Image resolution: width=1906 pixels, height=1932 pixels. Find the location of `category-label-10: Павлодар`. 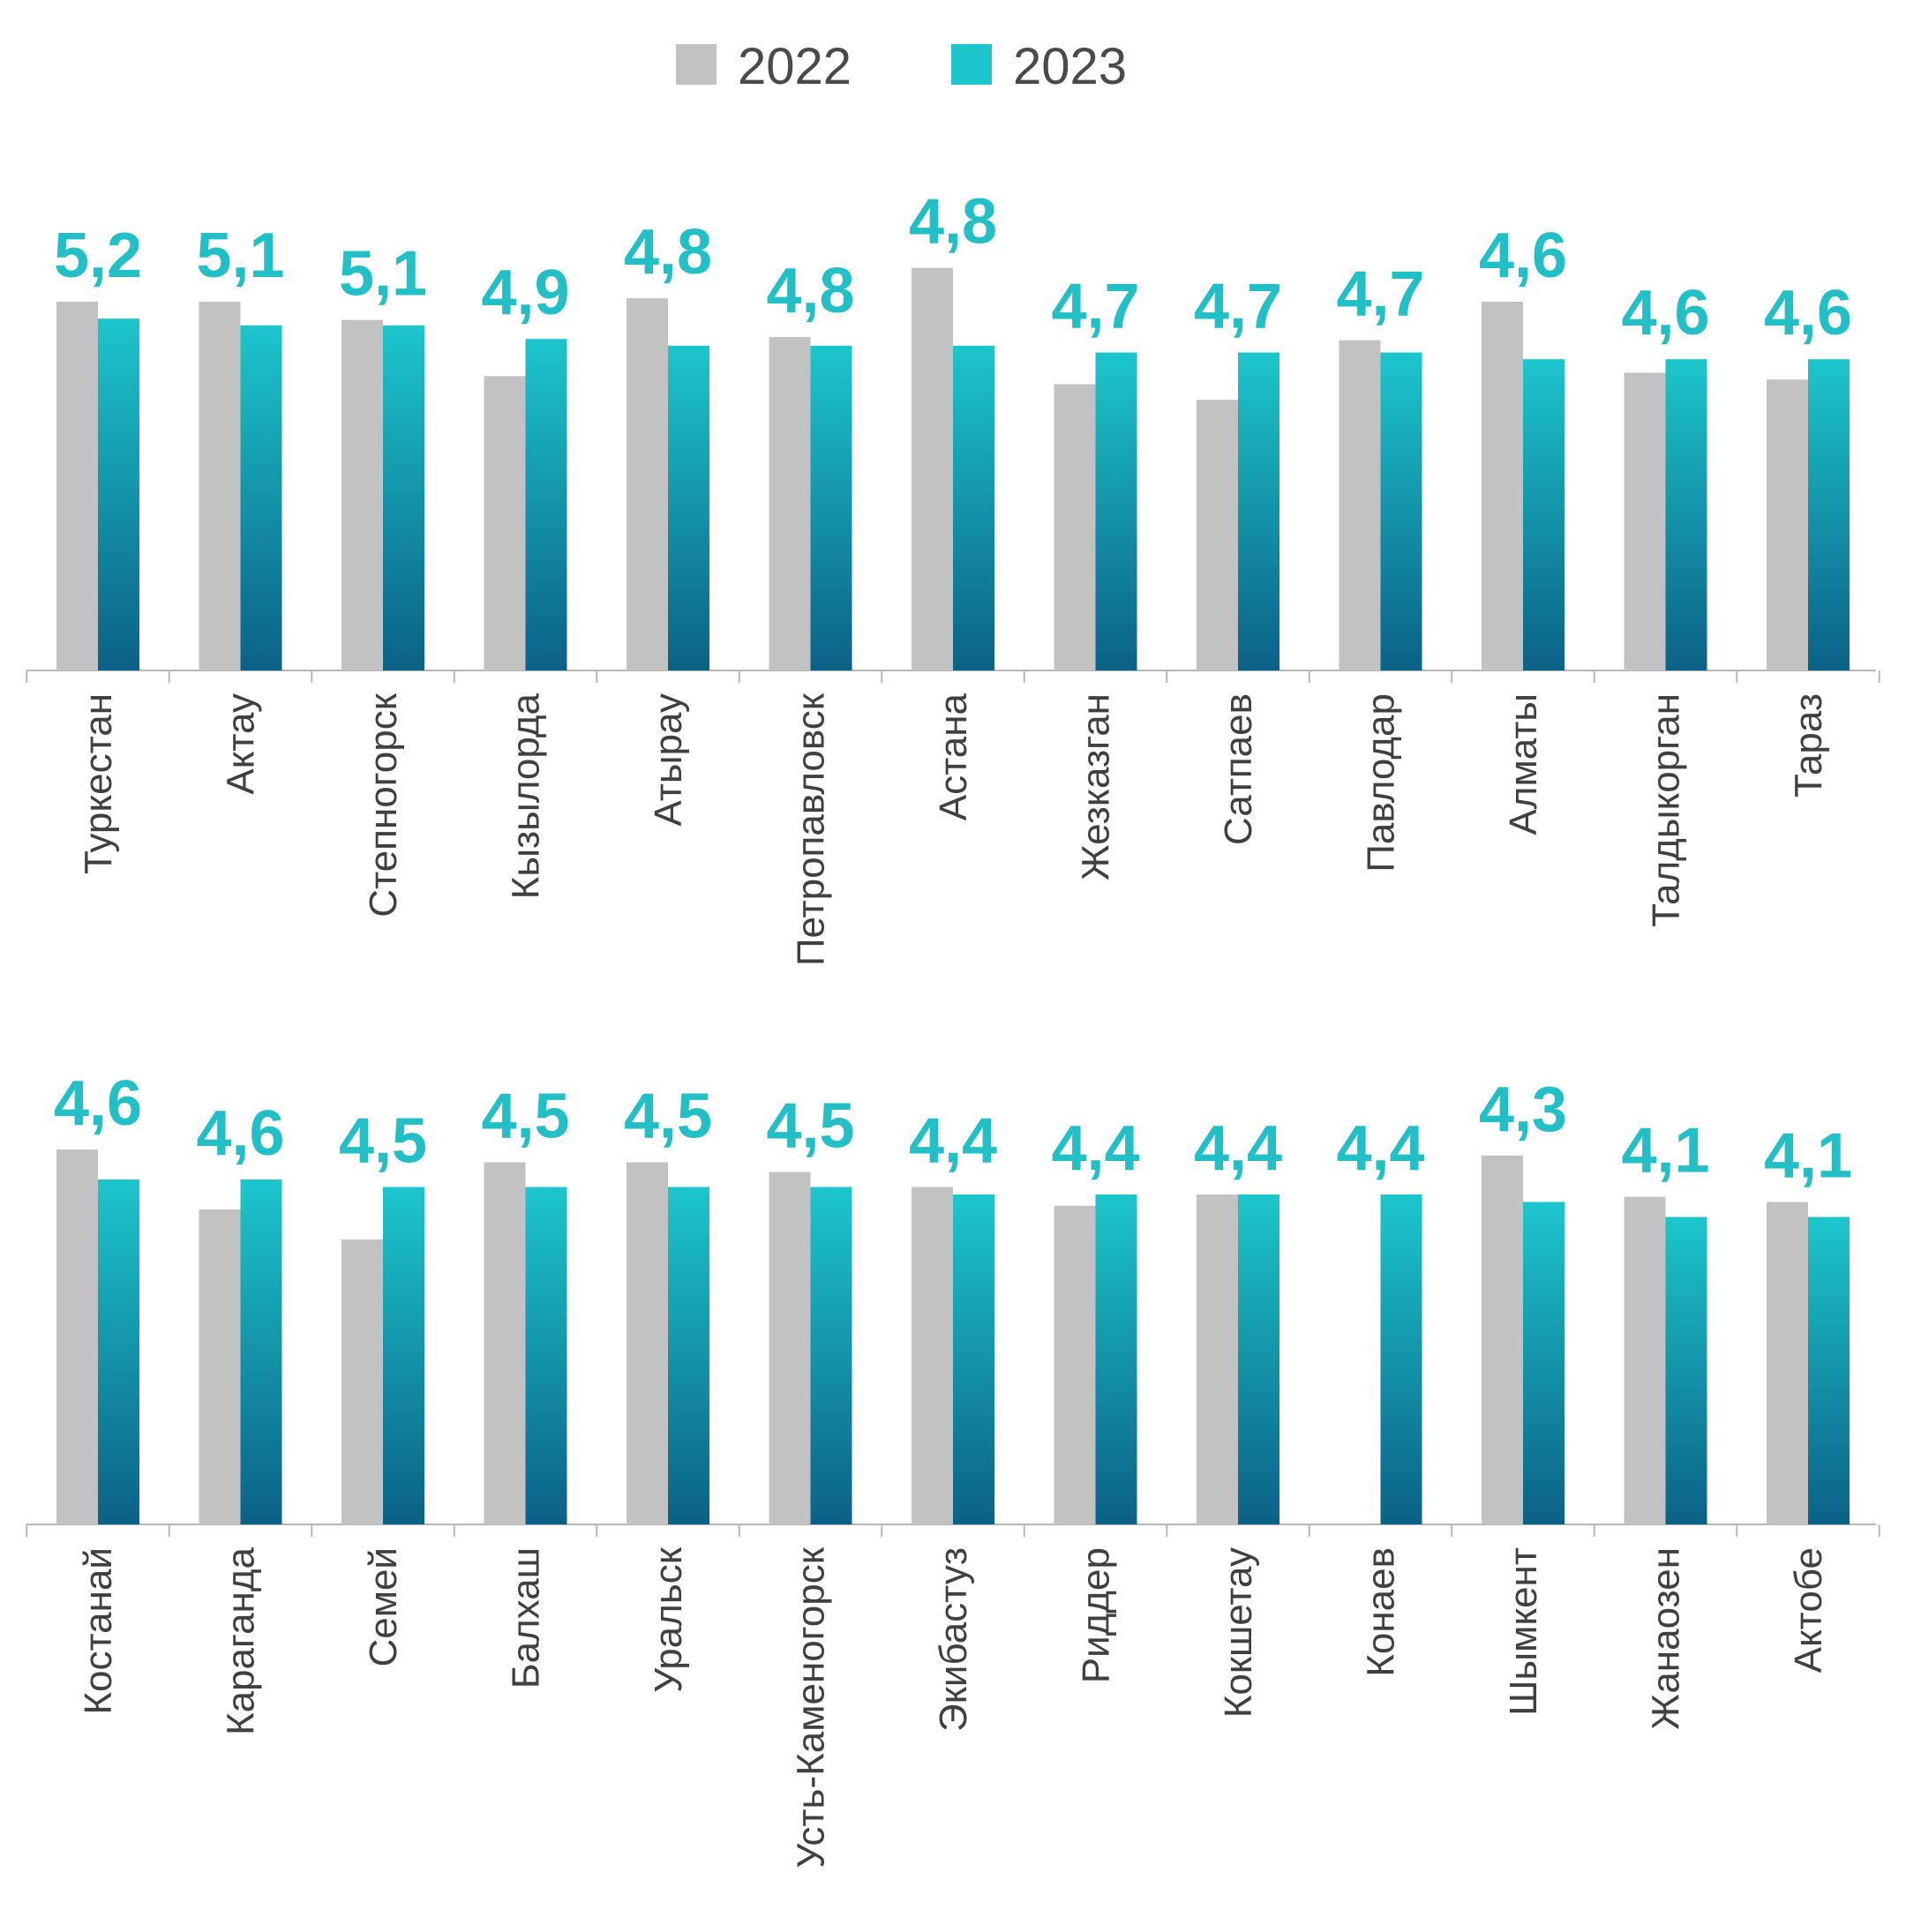

category-label-10: Павлодар is located at coordinates (1381, 783).